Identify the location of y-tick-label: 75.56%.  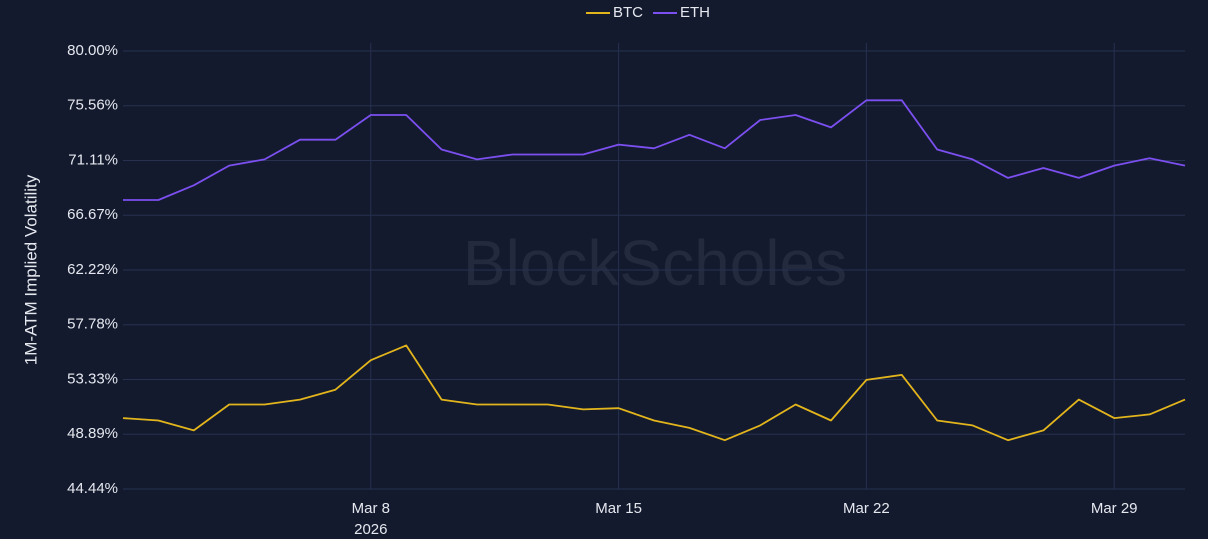
(92, 105).